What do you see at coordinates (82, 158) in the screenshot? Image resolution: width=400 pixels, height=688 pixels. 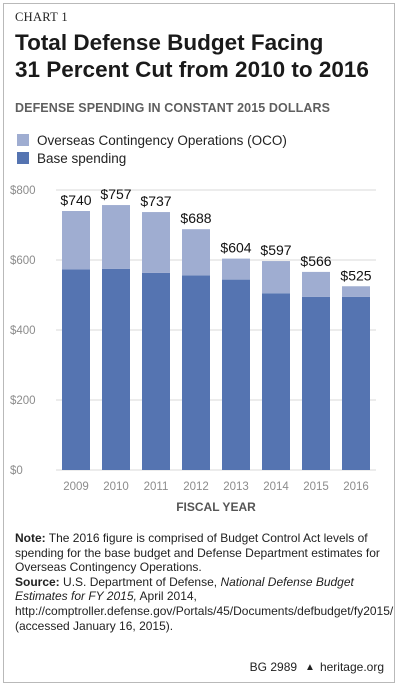 I see `legend-label-base: Base spending` at bounding box center [82, 158].